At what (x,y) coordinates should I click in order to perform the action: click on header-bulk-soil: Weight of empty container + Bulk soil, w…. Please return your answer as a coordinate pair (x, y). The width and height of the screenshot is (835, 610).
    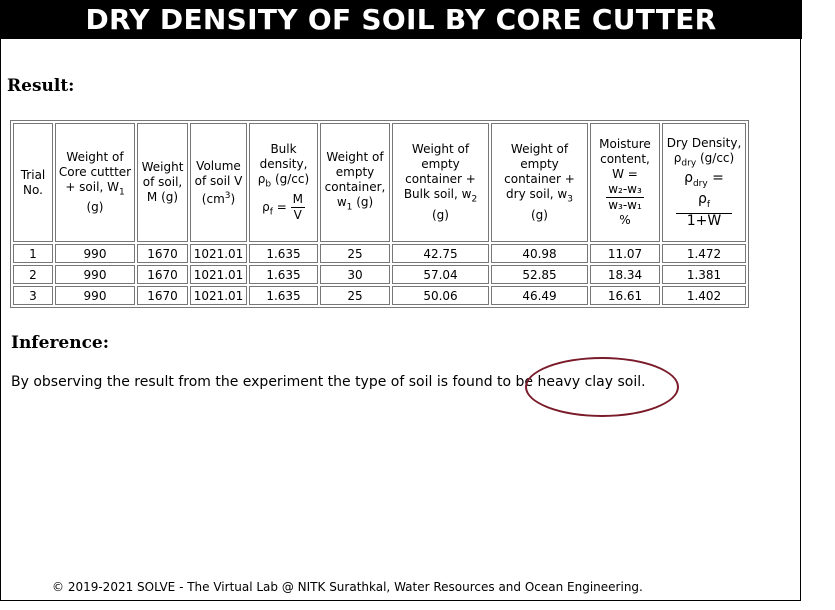
    Looking at the image, I should click on (440, 182).